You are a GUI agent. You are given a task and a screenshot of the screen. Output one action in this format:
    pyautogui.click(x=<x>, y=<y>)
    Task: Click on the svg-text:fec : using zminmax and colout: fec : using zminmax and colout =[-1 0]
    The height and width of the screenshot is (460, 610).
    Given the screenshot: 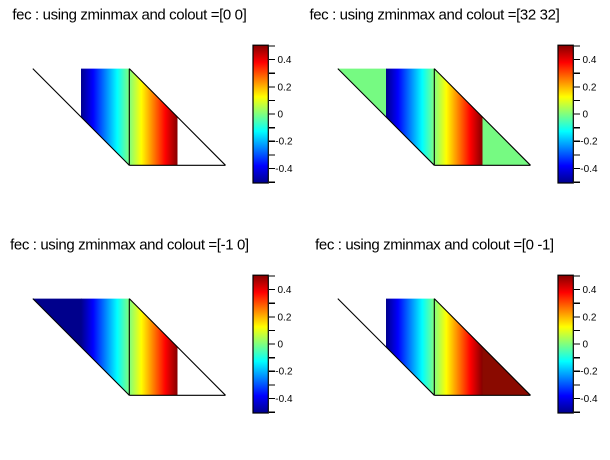 What is the action you would take?
    pyautogui.click(x=129, y=244)
    